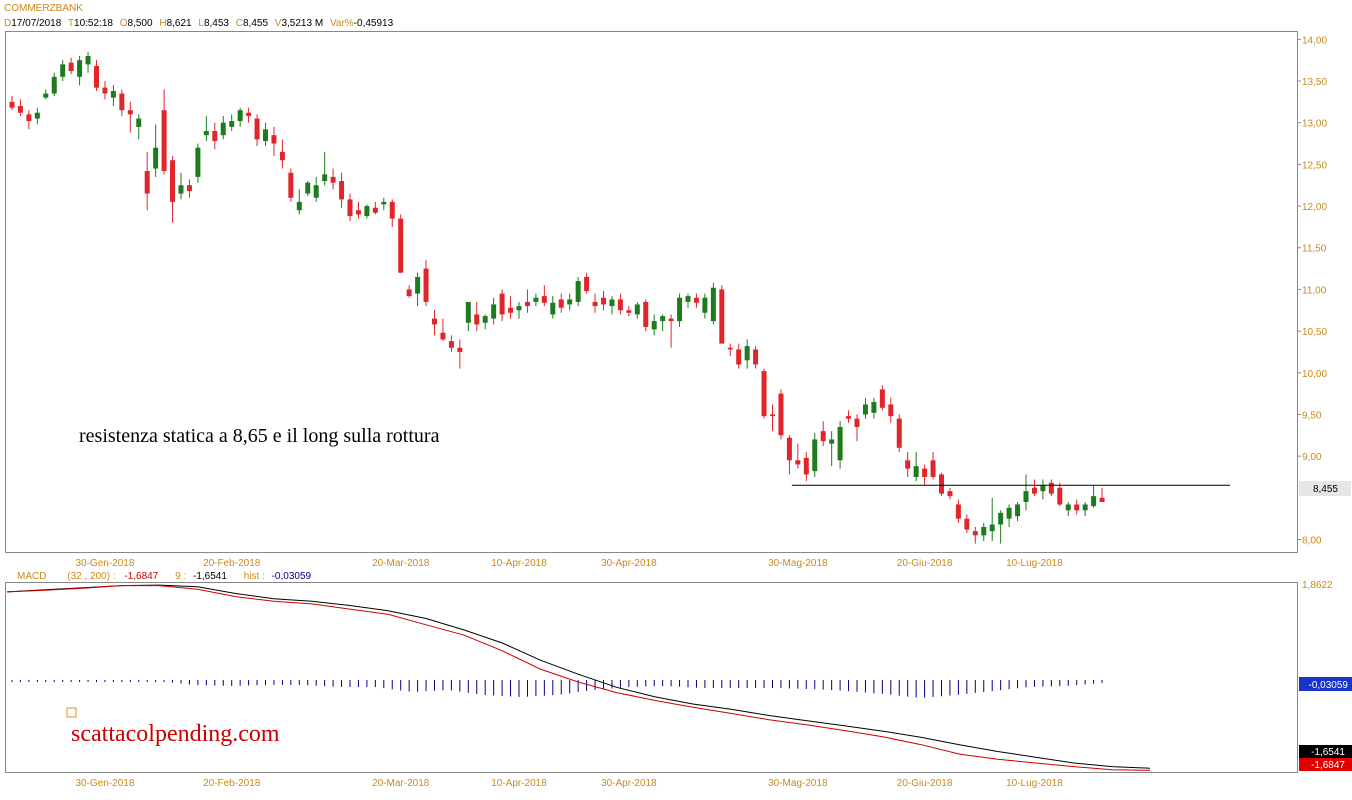  I want to click on watermark-square-icon, so click(71, 712).